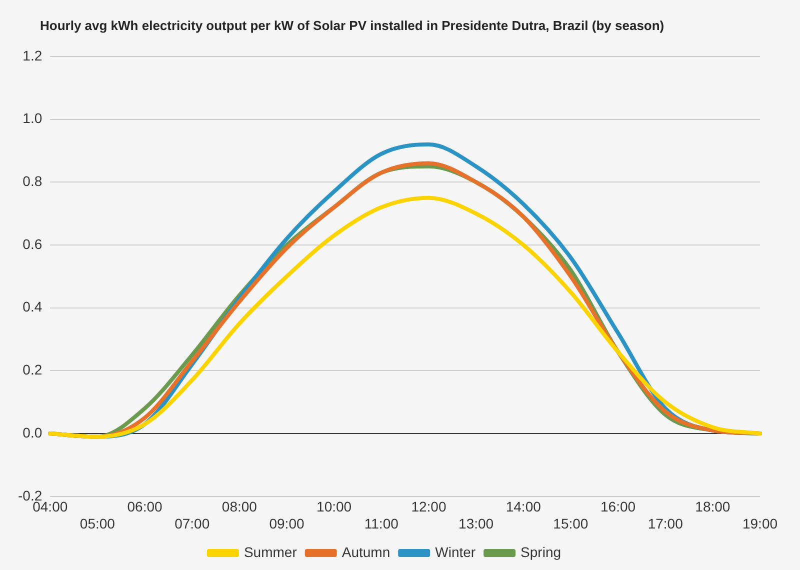  I want to click on x-tick-label: 10:00, so click(334, 506).